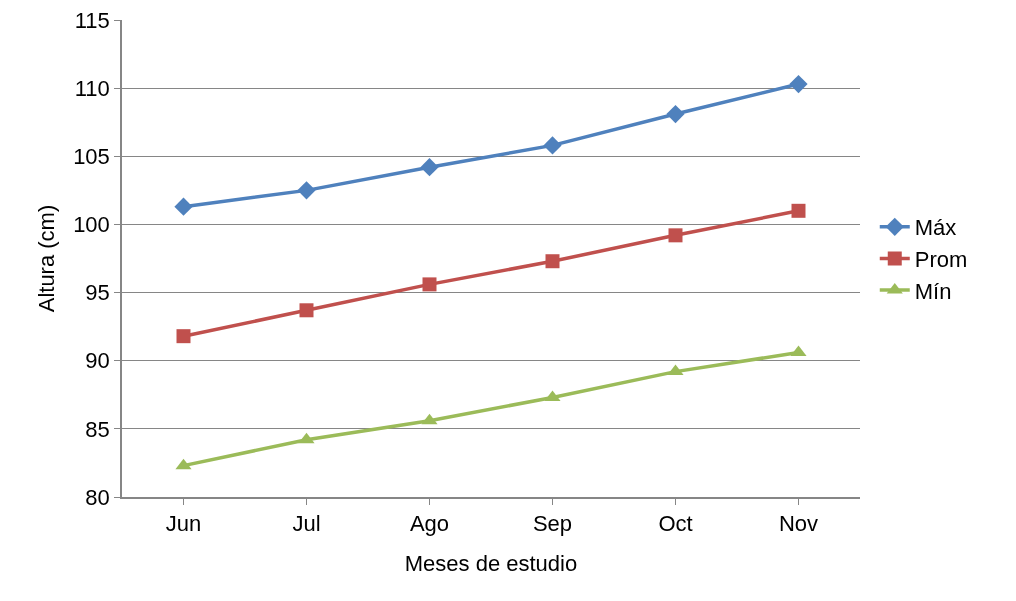  What do you see at coordinates (933, 291) in the screenshot?
I see `legend-label: Mín` at bounding box center [933, 291].